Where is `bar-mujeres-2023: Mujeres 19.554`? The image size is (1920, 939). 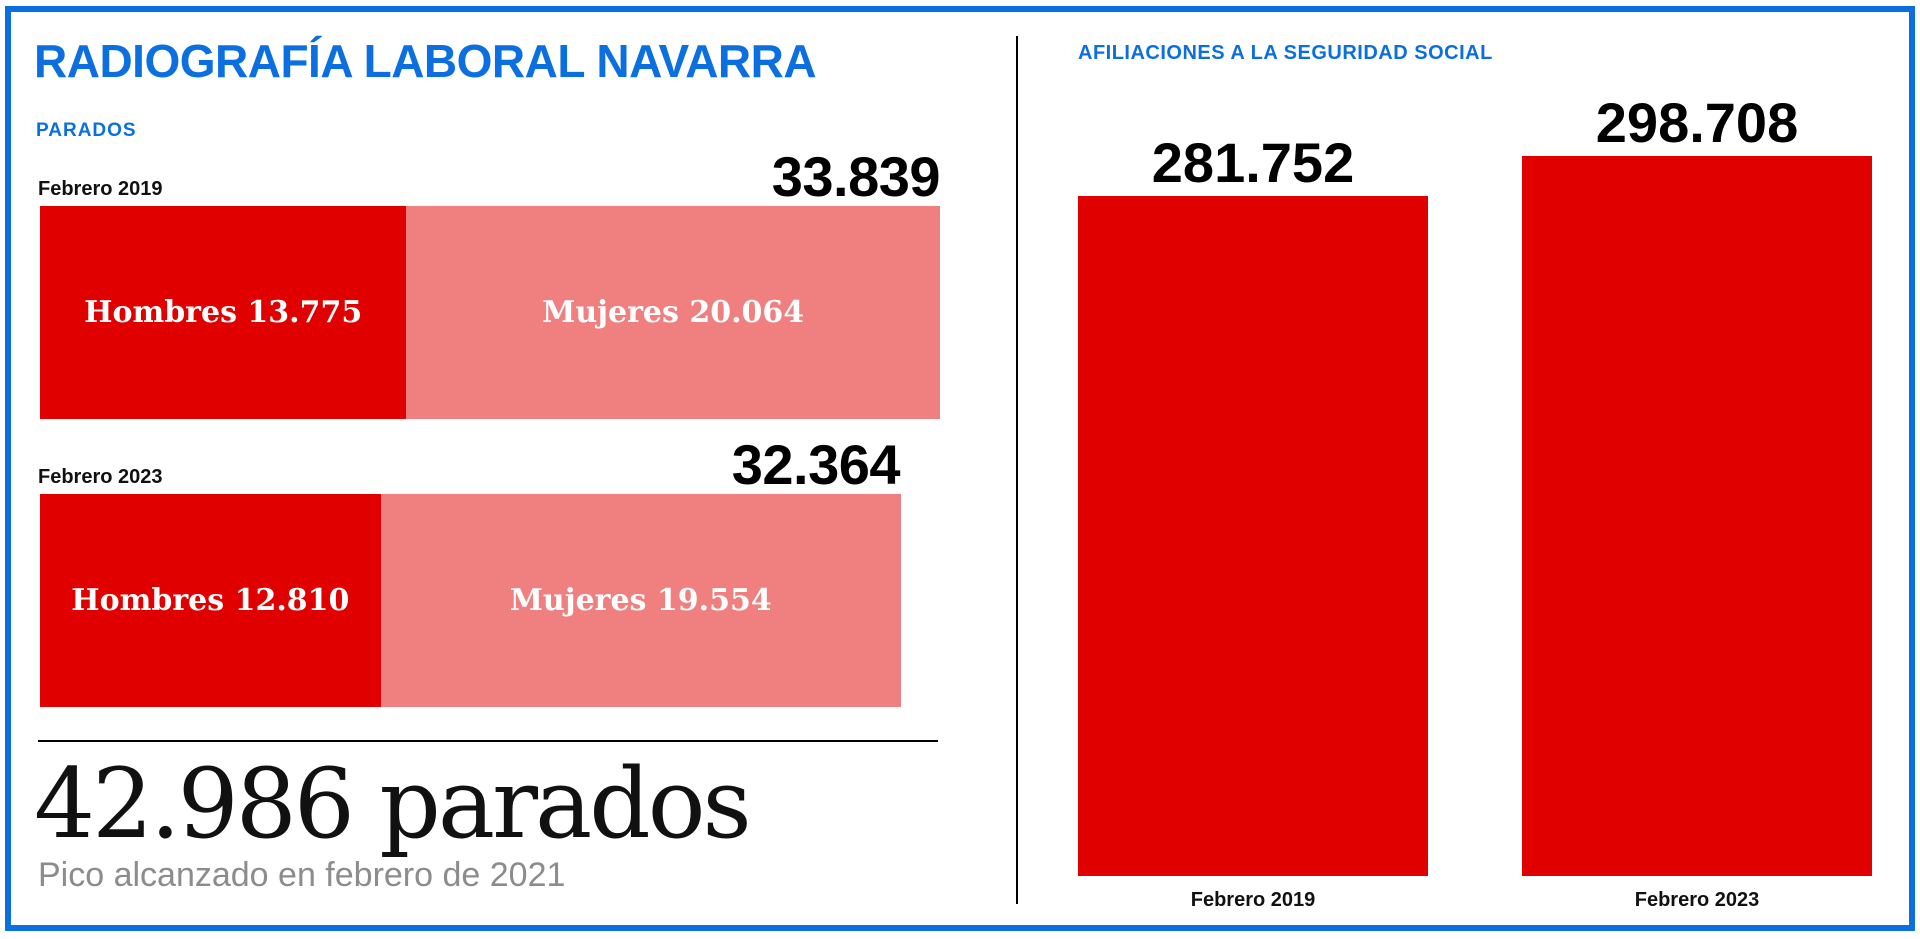 bar-mujeres-2023: Mujeres 19.554 is located at coordinates (640, 600).